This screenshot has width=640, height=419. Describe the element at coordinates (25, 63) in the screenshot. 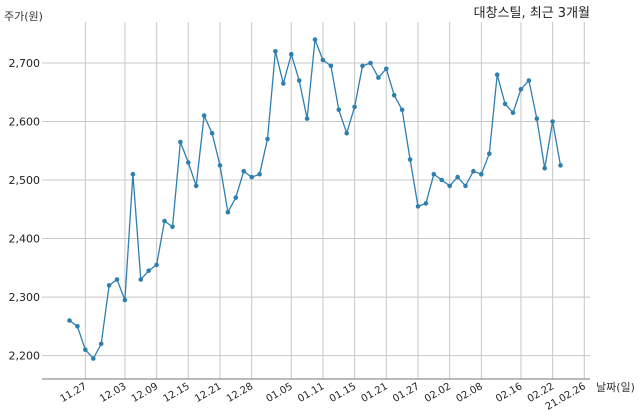

I see `y-tick-label: 2,700` at that location.